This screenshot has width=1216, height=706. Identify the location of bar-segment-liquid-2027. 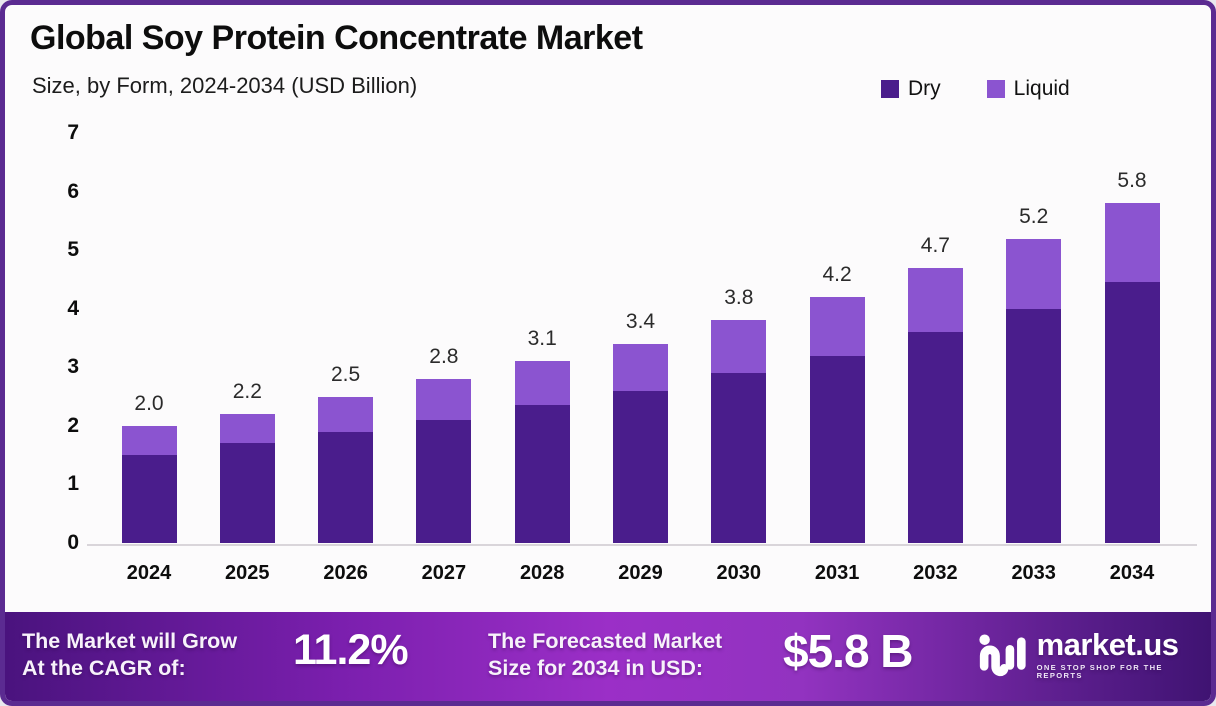
(444, 399).